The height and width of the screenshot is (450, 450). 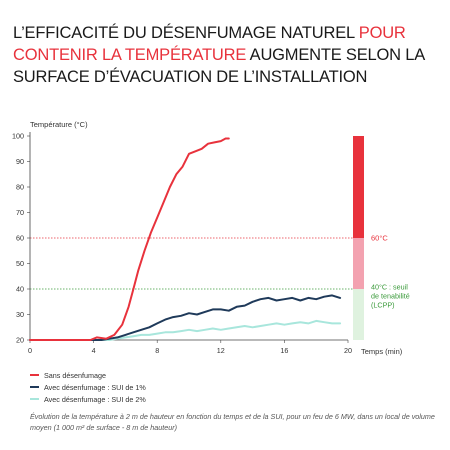 I want to click on legend-item-sui-1: Avec désenfumage : SUI de 1%, so click(x=88, y=387).